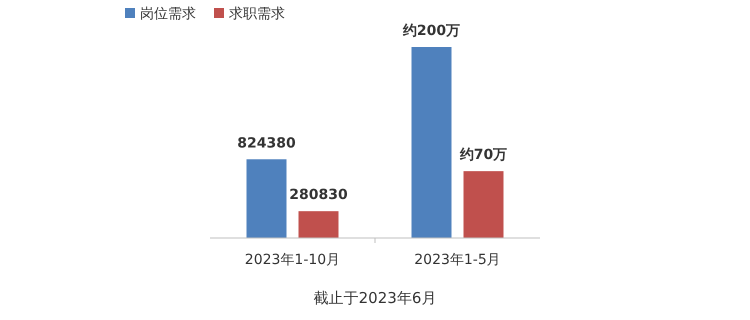 This screenshot has height=320, width=750. Describe the element at coordinates (292, 260) in the screenshot. I see `x-tick-label: 2023年1-10月` at that location.